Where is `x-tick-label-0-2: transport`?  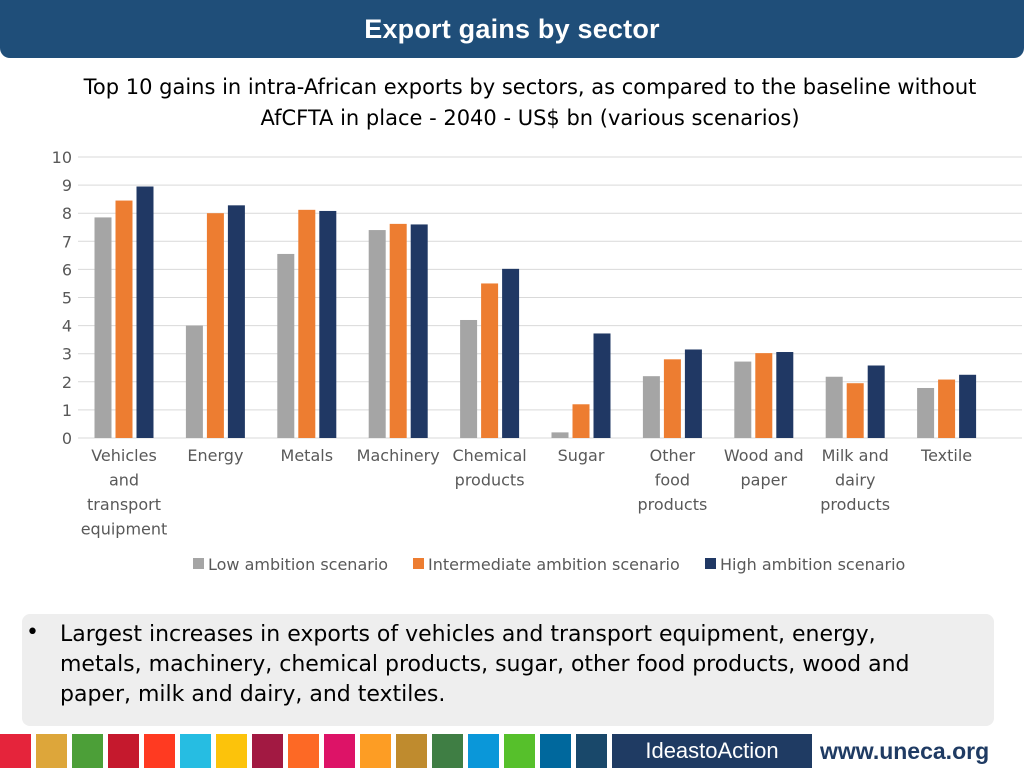
x-tick-label-0-2: transport is located at coordinates (124, 504).